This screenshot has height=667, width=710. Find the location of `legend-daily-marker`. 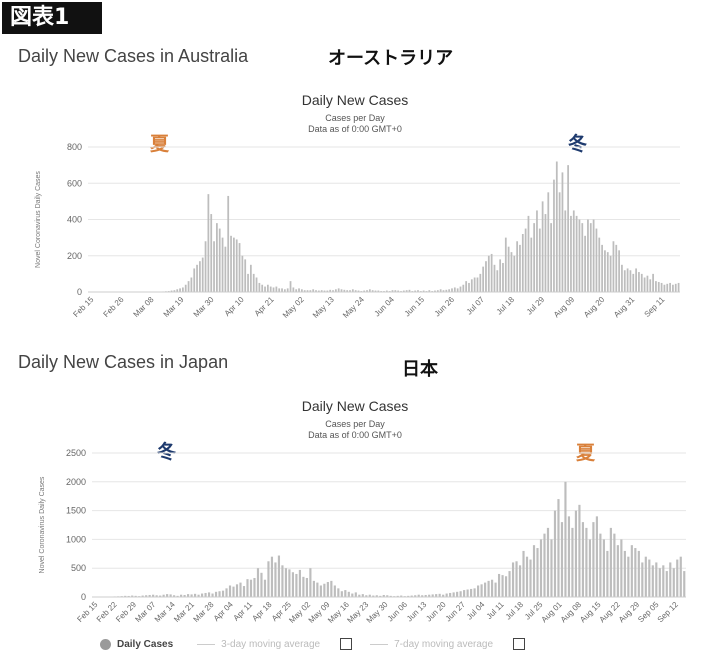

legend-daily-marker is located at coordinates (105, 644).